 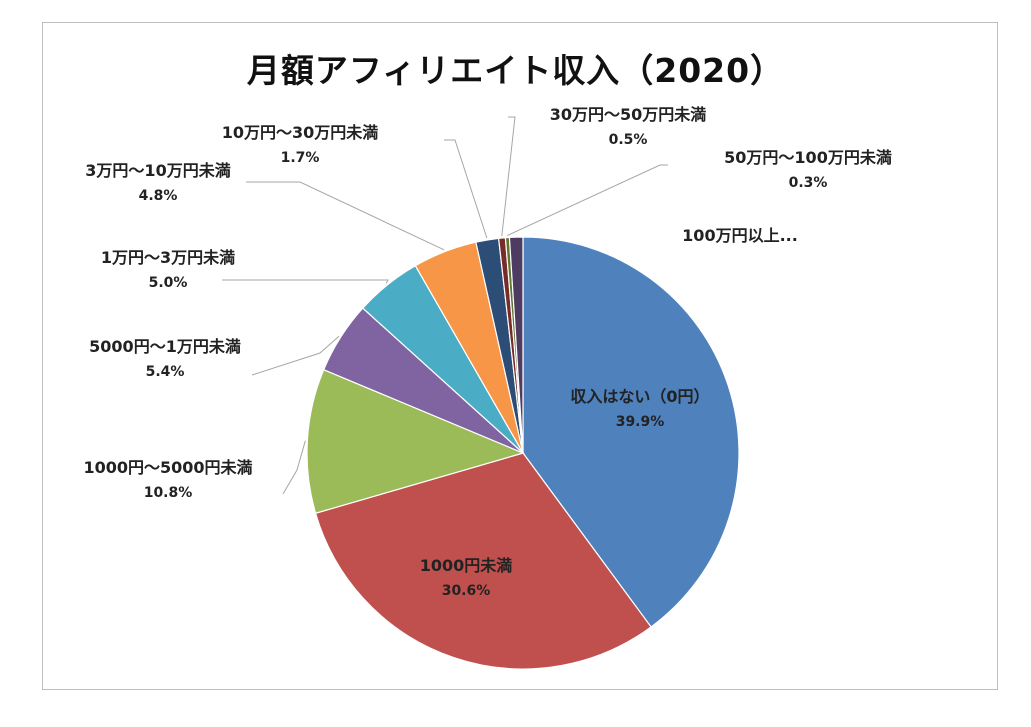 I want to click on slice-label: 1万円～3万円未満, so click(x=168, y=257).